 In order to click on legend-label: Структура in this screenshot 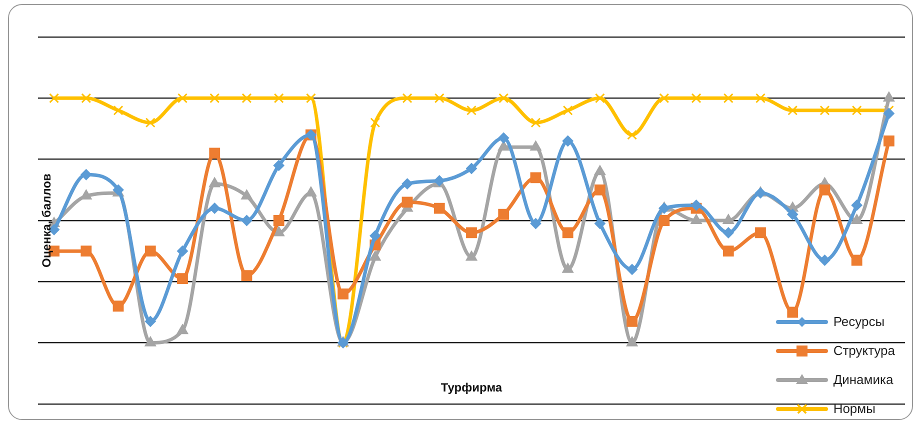, I will do `click(864, 350)`.